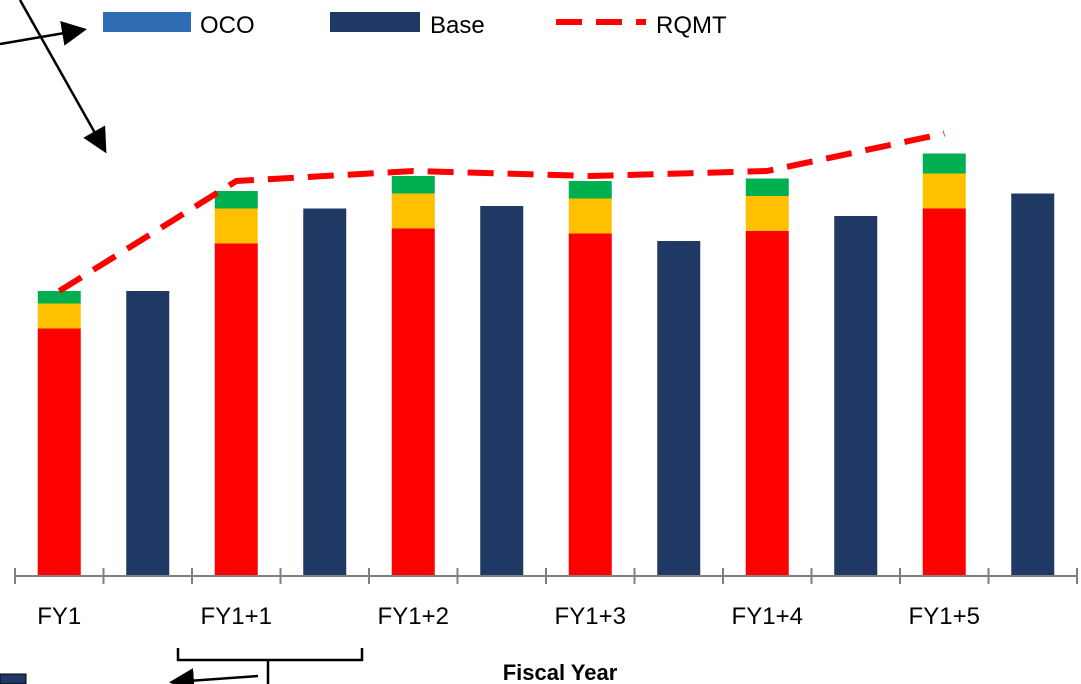  I want to click on legend-label-rqmt: RQMT, so click(691, 25).